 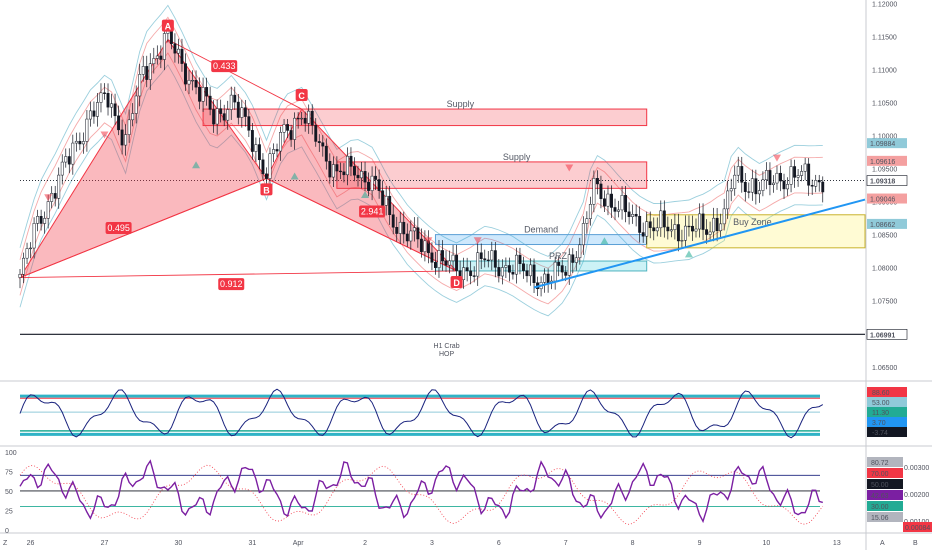 What do you see at coordinates (884, 37) in the screenshot?
I see `price-tick-label: 1.11500` at bounding box center [884, 37].